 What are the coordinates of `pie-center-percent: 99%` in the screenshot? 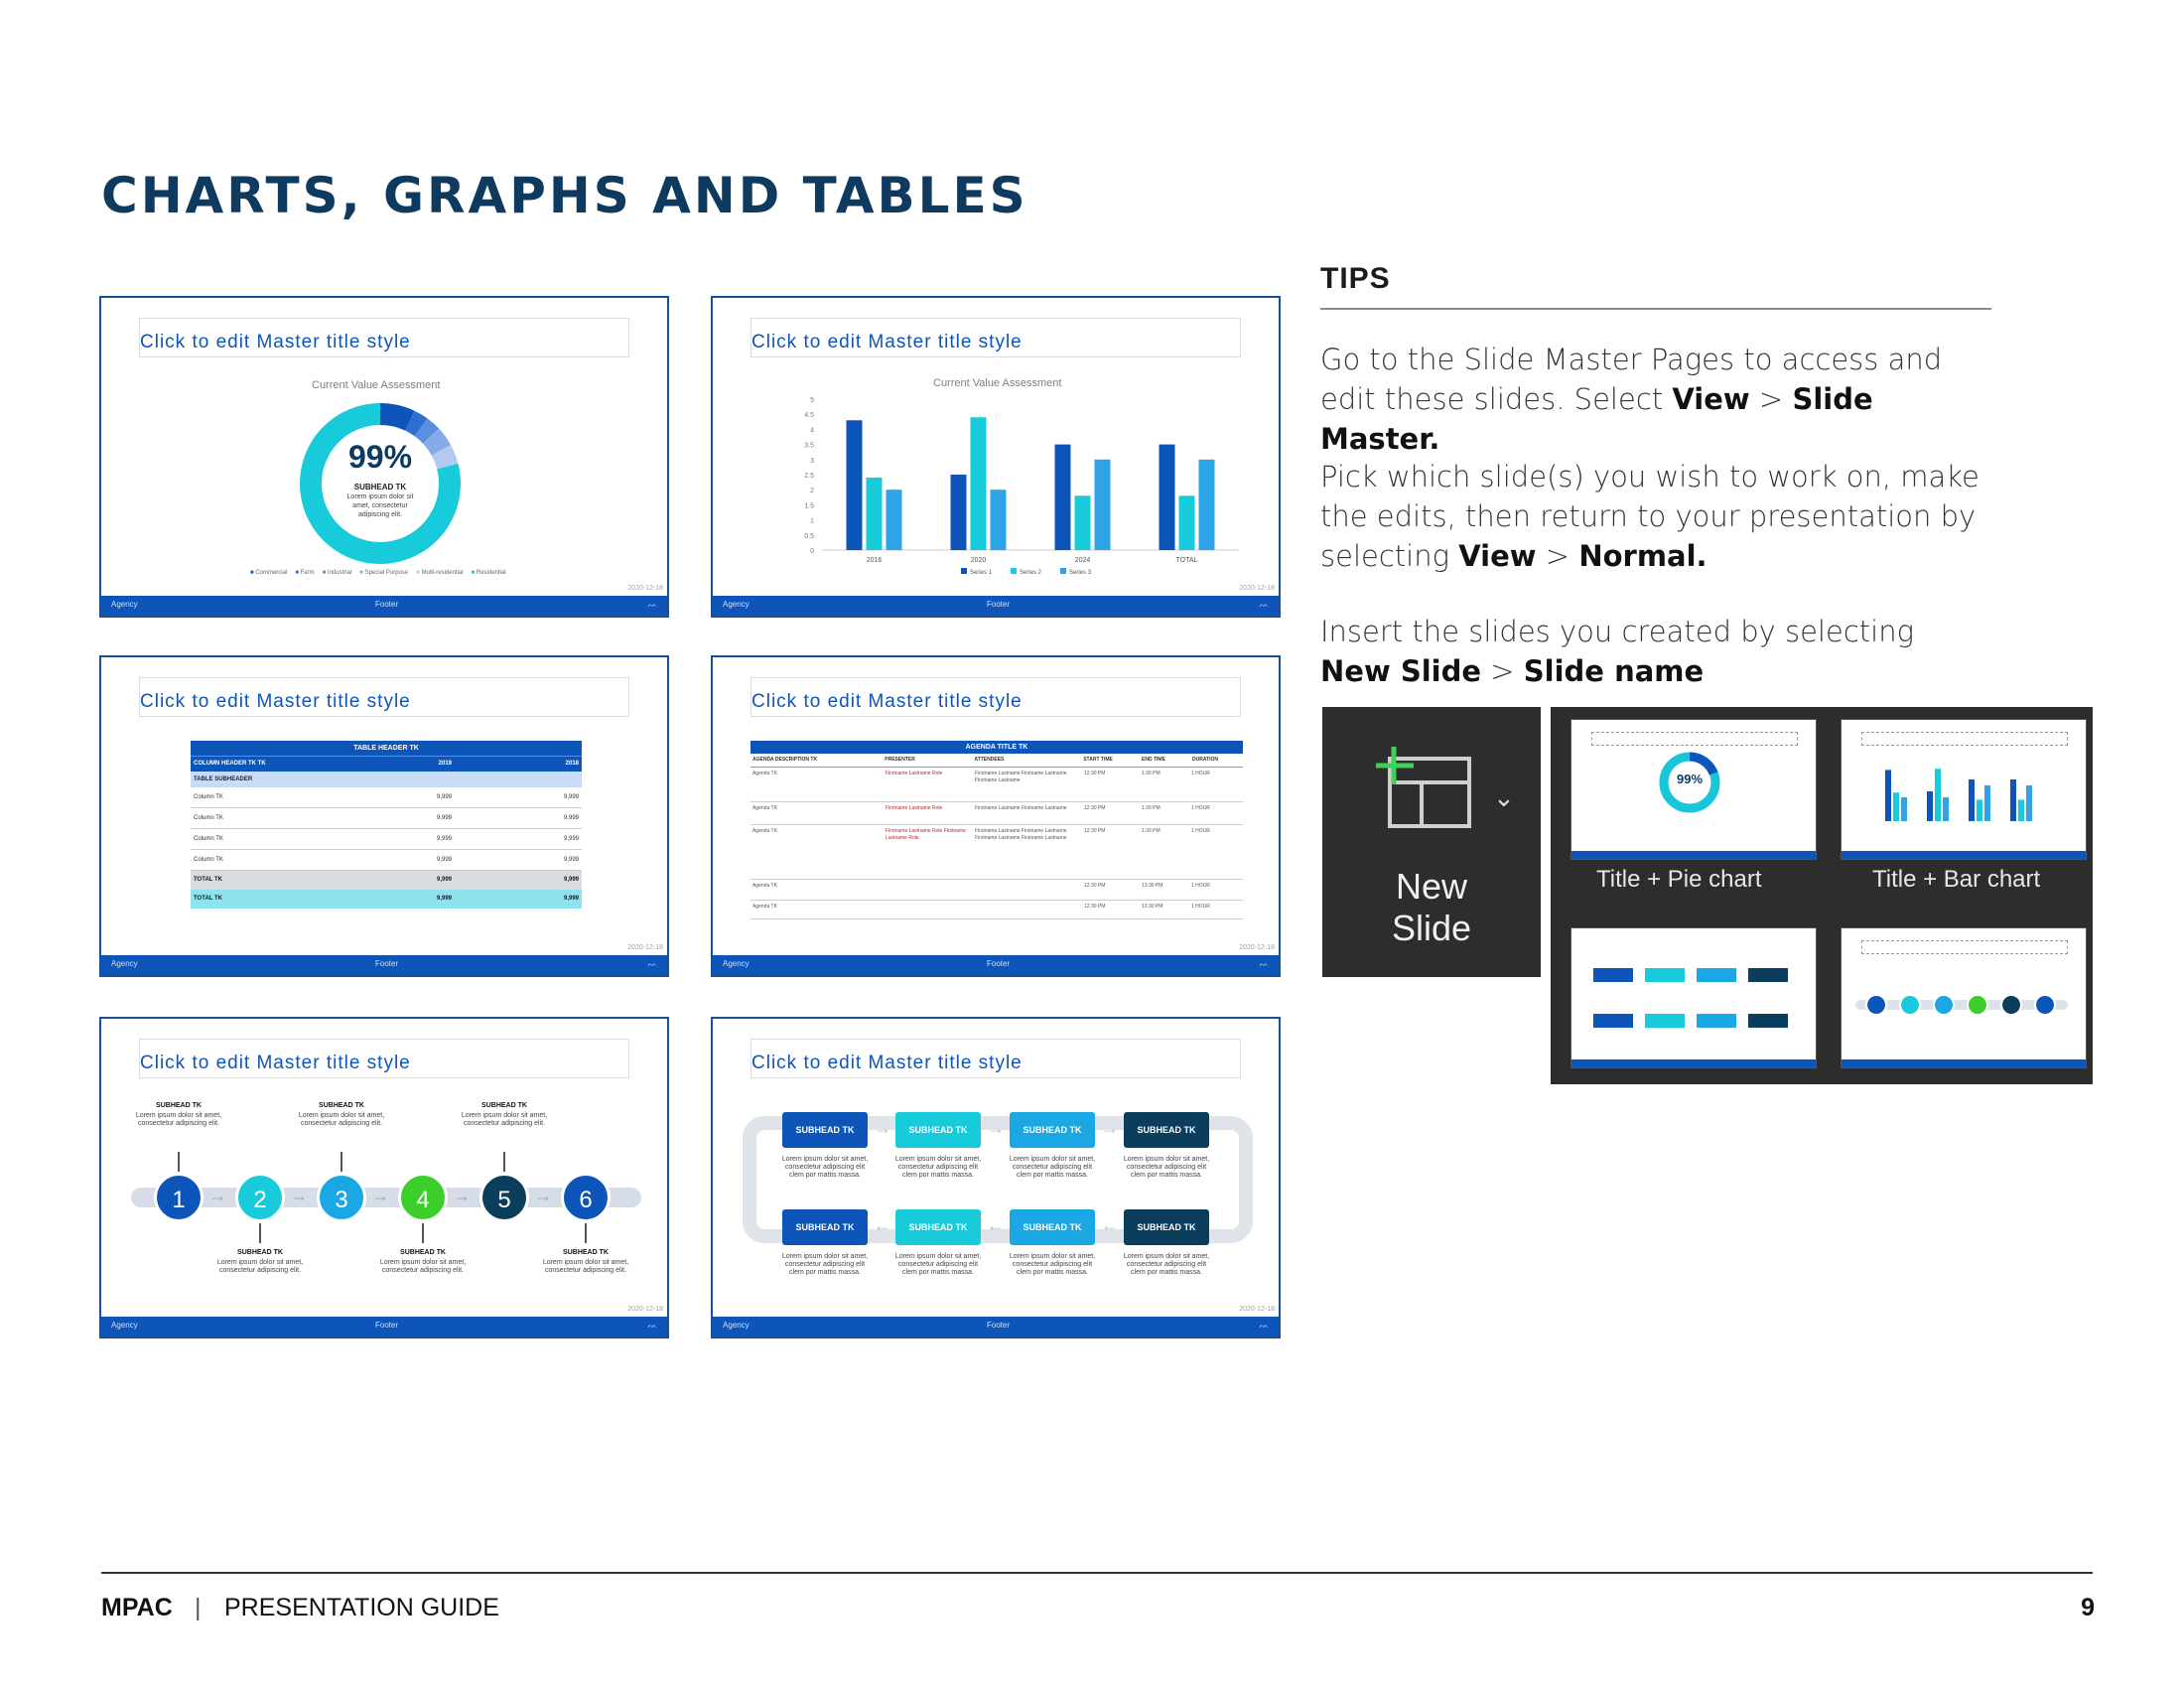 It's located at (380, 457).